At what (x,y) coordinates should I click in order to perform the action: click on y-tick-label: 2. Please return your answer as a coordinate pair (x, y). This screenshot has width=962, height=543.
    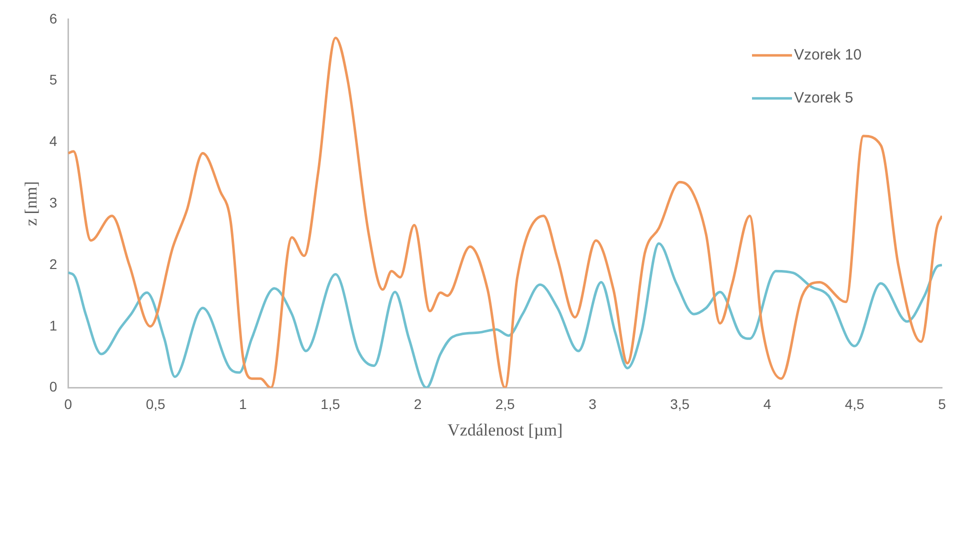
    Looking at the image, I should click on (53, 264).